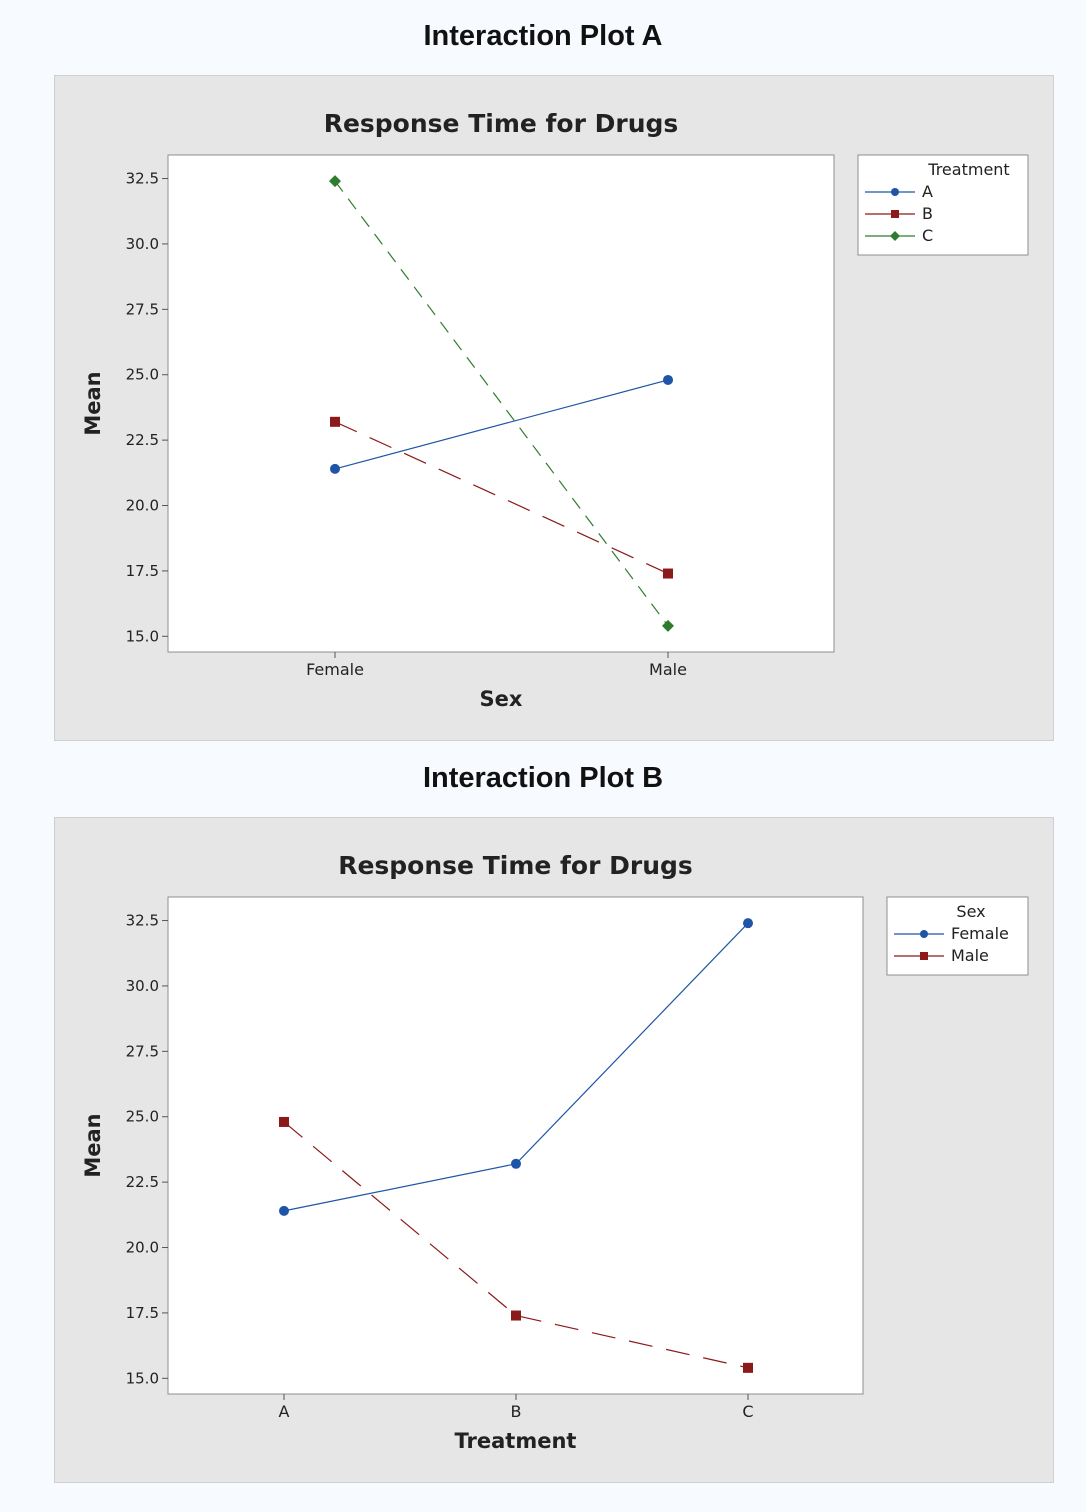  What do you see at coordinates (516, 1245) in the screenshot?
I see `series-line-male` at bounding box center [516, 1245].